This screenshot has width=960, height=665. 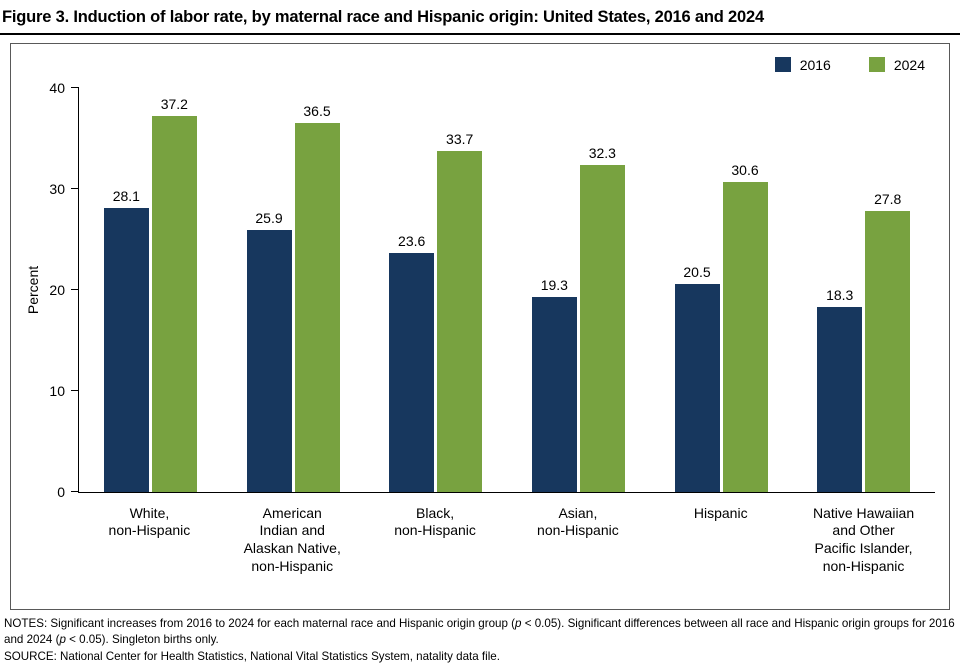 I want to click on bar-value-label: 30.6, so click(x=745, y=170).